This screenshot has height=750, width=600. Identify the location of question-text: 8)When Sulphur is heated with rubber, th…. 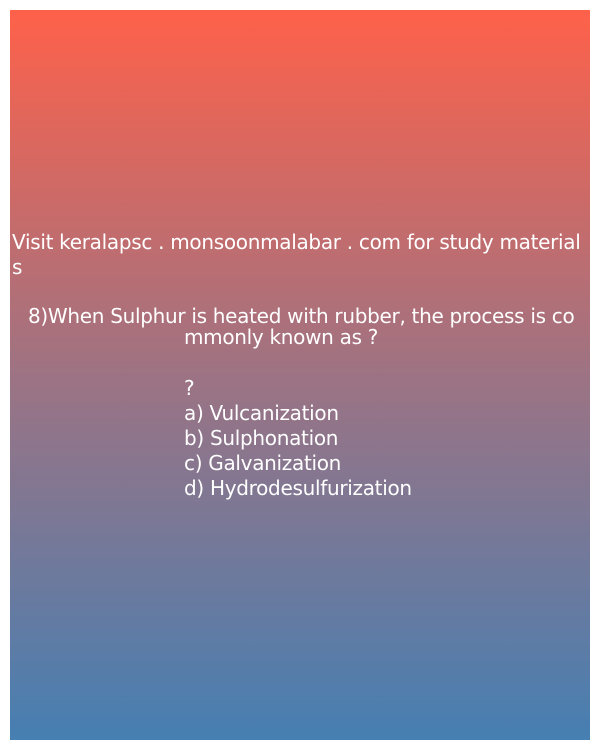
(301, 326).